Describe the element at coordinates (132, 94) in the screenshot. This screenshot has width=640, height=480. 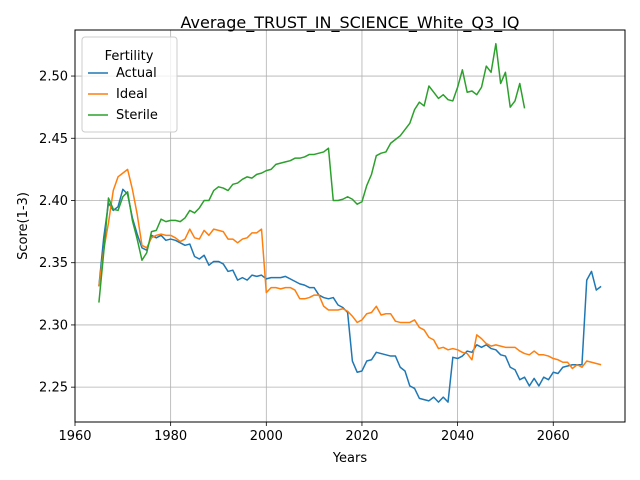
I see `legend-label-ideal: Ideal` at that location.